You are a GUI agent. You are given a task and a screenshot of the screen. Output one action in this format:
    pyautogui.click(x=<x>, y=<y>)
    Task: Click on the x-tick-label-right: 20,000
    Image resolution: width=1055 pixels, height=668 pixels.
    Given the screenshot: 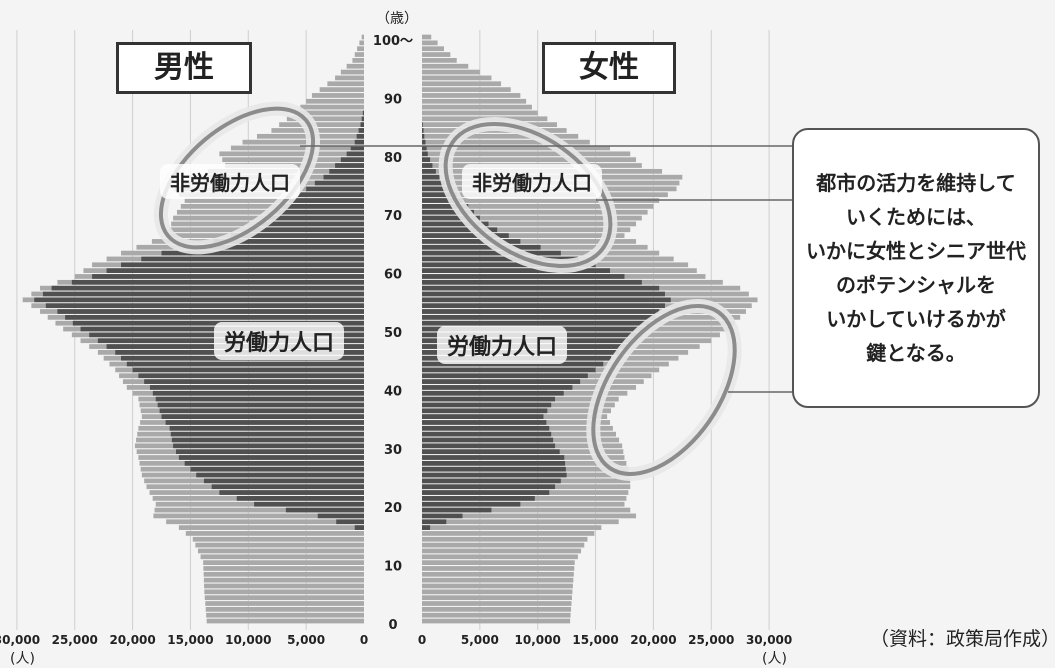 What is the action you would take?
    pyautogui.click(x=653, y=640)
    